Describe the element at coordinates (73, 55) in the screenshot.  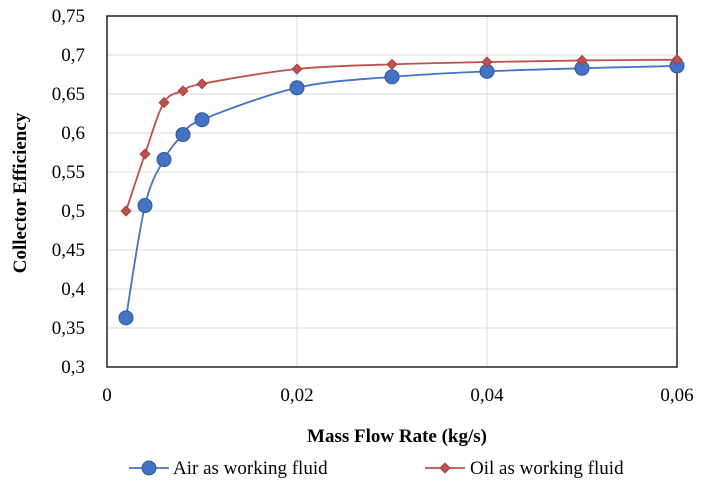
I see `y-tick-label: 0,7` at that location.